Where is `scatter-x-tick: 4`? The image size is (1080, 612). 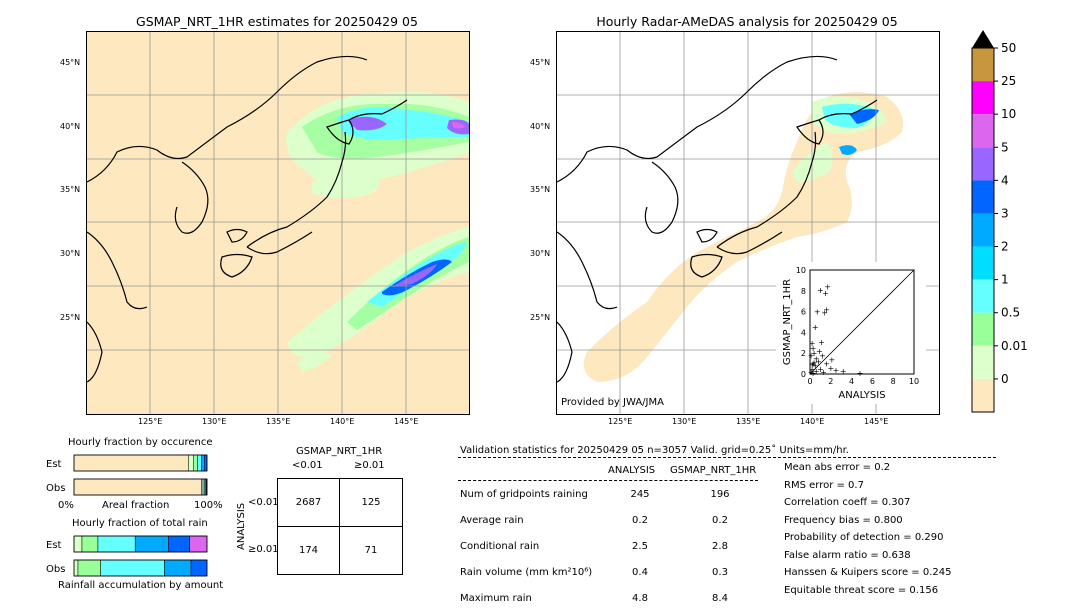 scatter-x-tick: 4 is located at coordinates (851, 381).